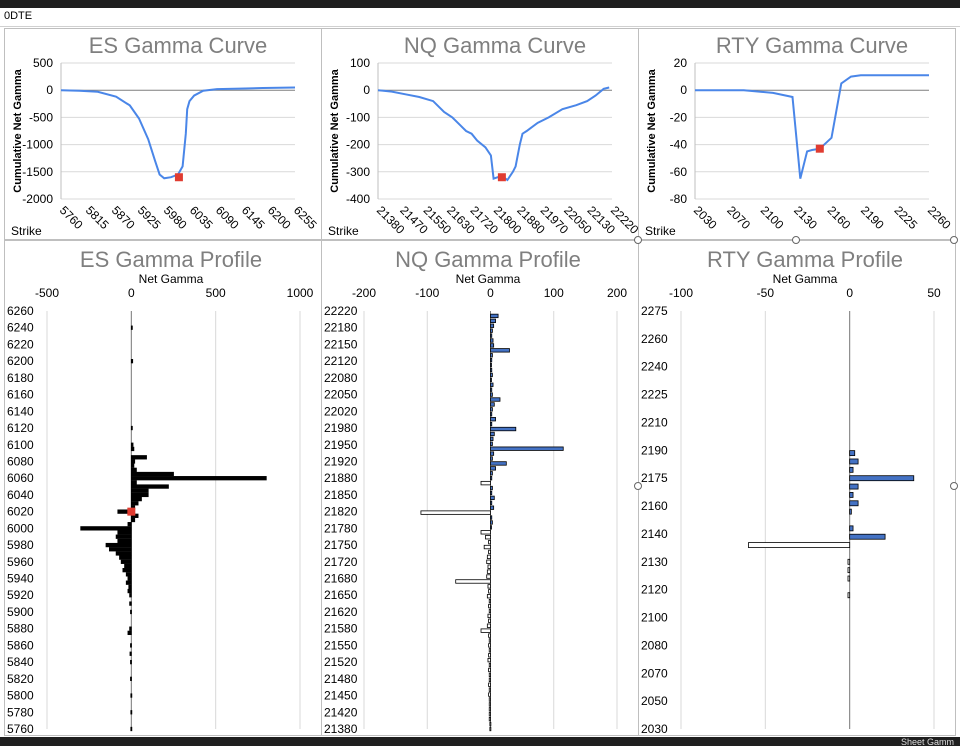 The width and height of the screenshot is (960, 747). Describe the element at coordinates (360, 63) in the screenshot. I see `y-tick-label: 100` at that location.